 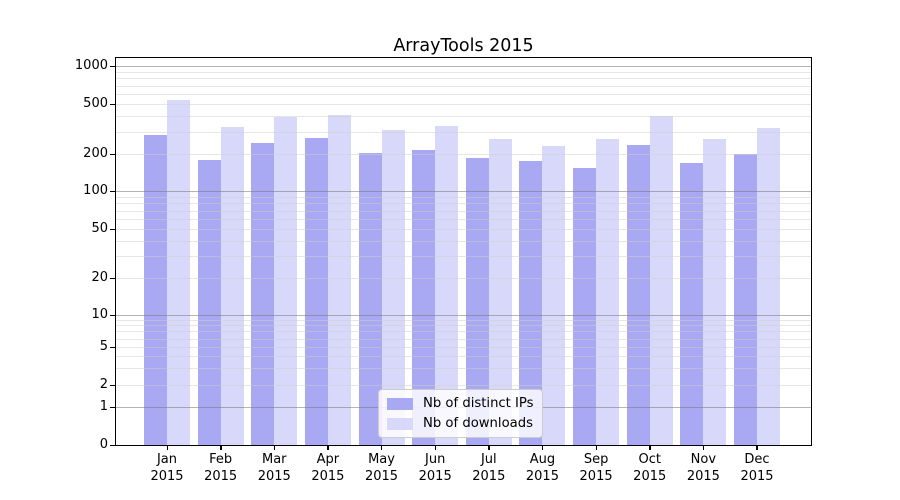 What do you see at coordinates (585, 306) in the screenshot?
I see `bar-distinct-ips-sep` at bounding box center [585, 306].